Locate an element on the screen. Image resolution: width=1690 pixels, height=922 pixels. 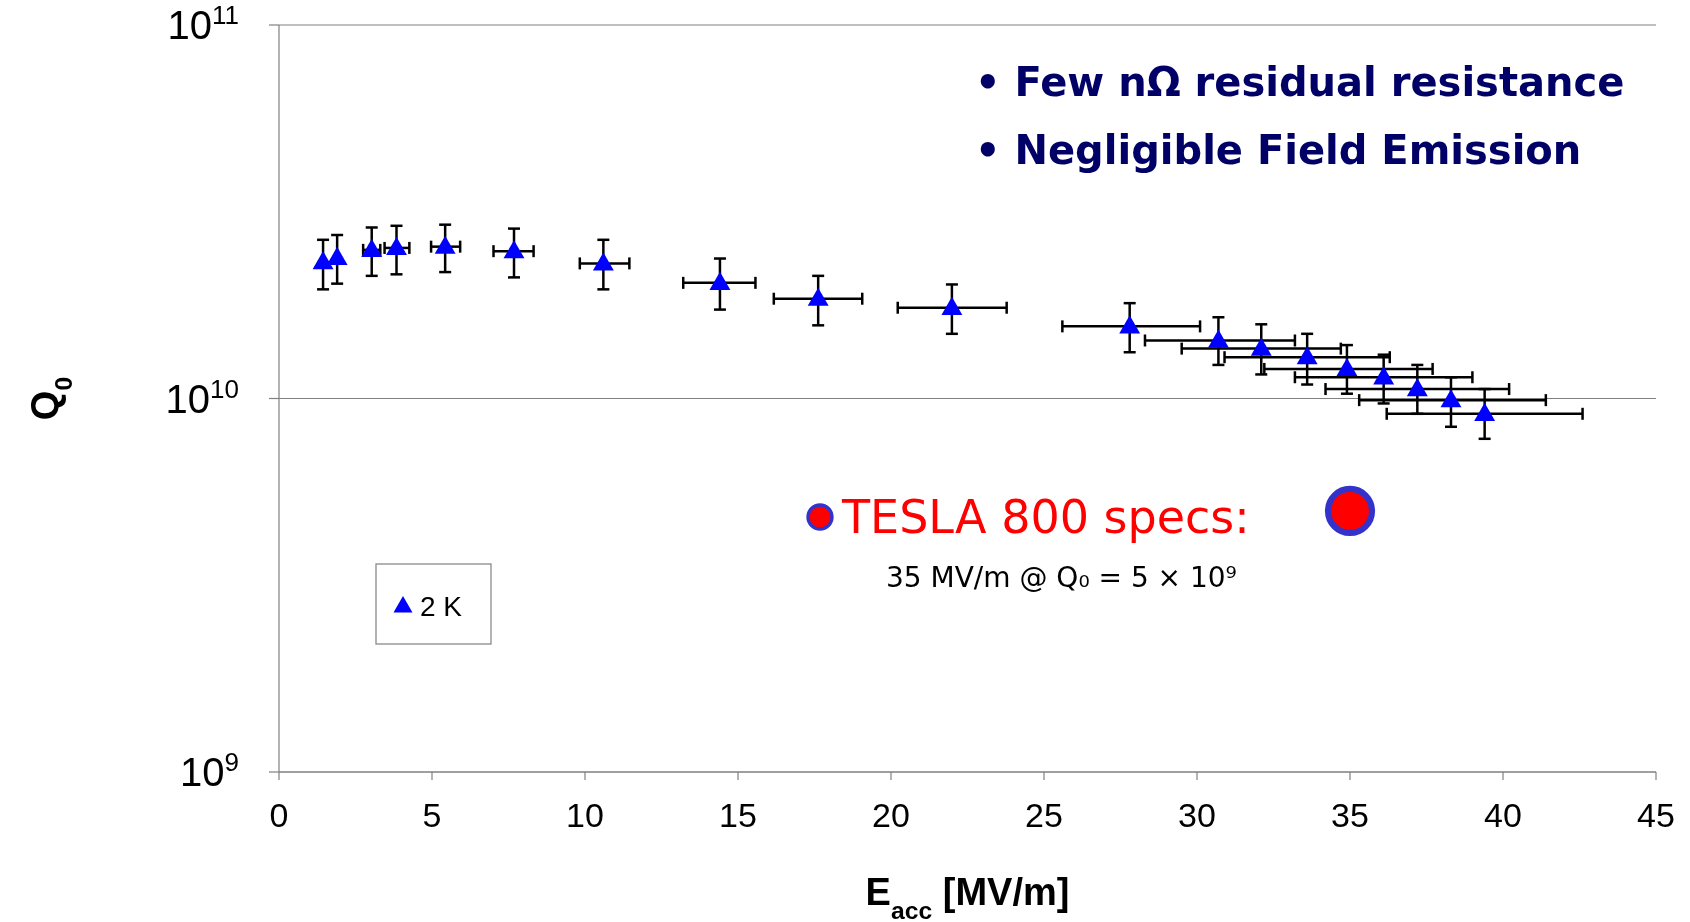
annotation: 35 MV/m @ Q₀ = 5 × 10⁹ is located at coordinates (1061, 577).